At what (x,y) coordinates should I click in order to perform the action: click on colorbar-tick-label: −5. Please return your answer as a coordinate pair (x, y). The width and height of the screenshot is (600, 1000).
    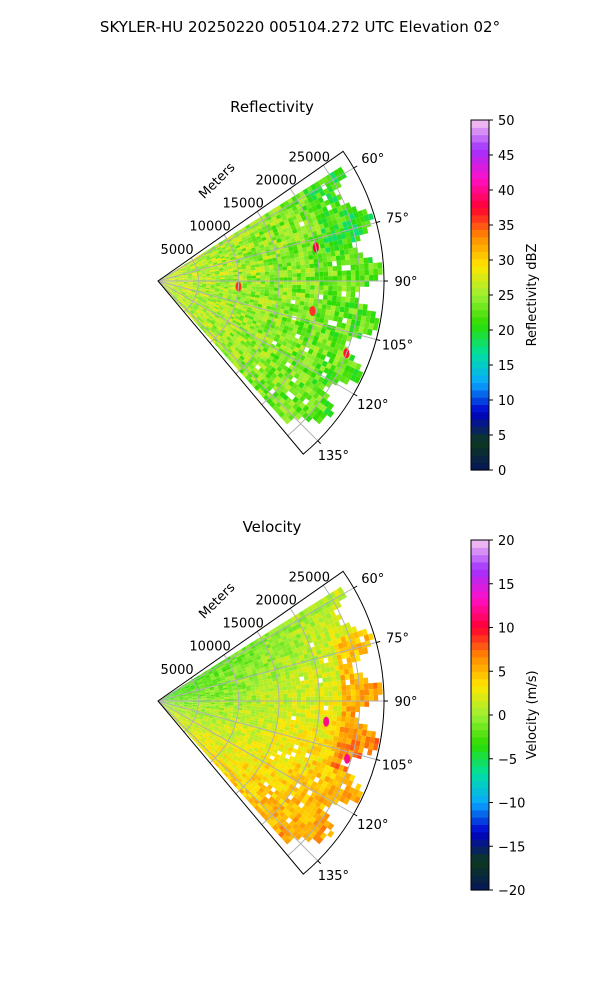
    Looking at the image, I should click on (507, 760).